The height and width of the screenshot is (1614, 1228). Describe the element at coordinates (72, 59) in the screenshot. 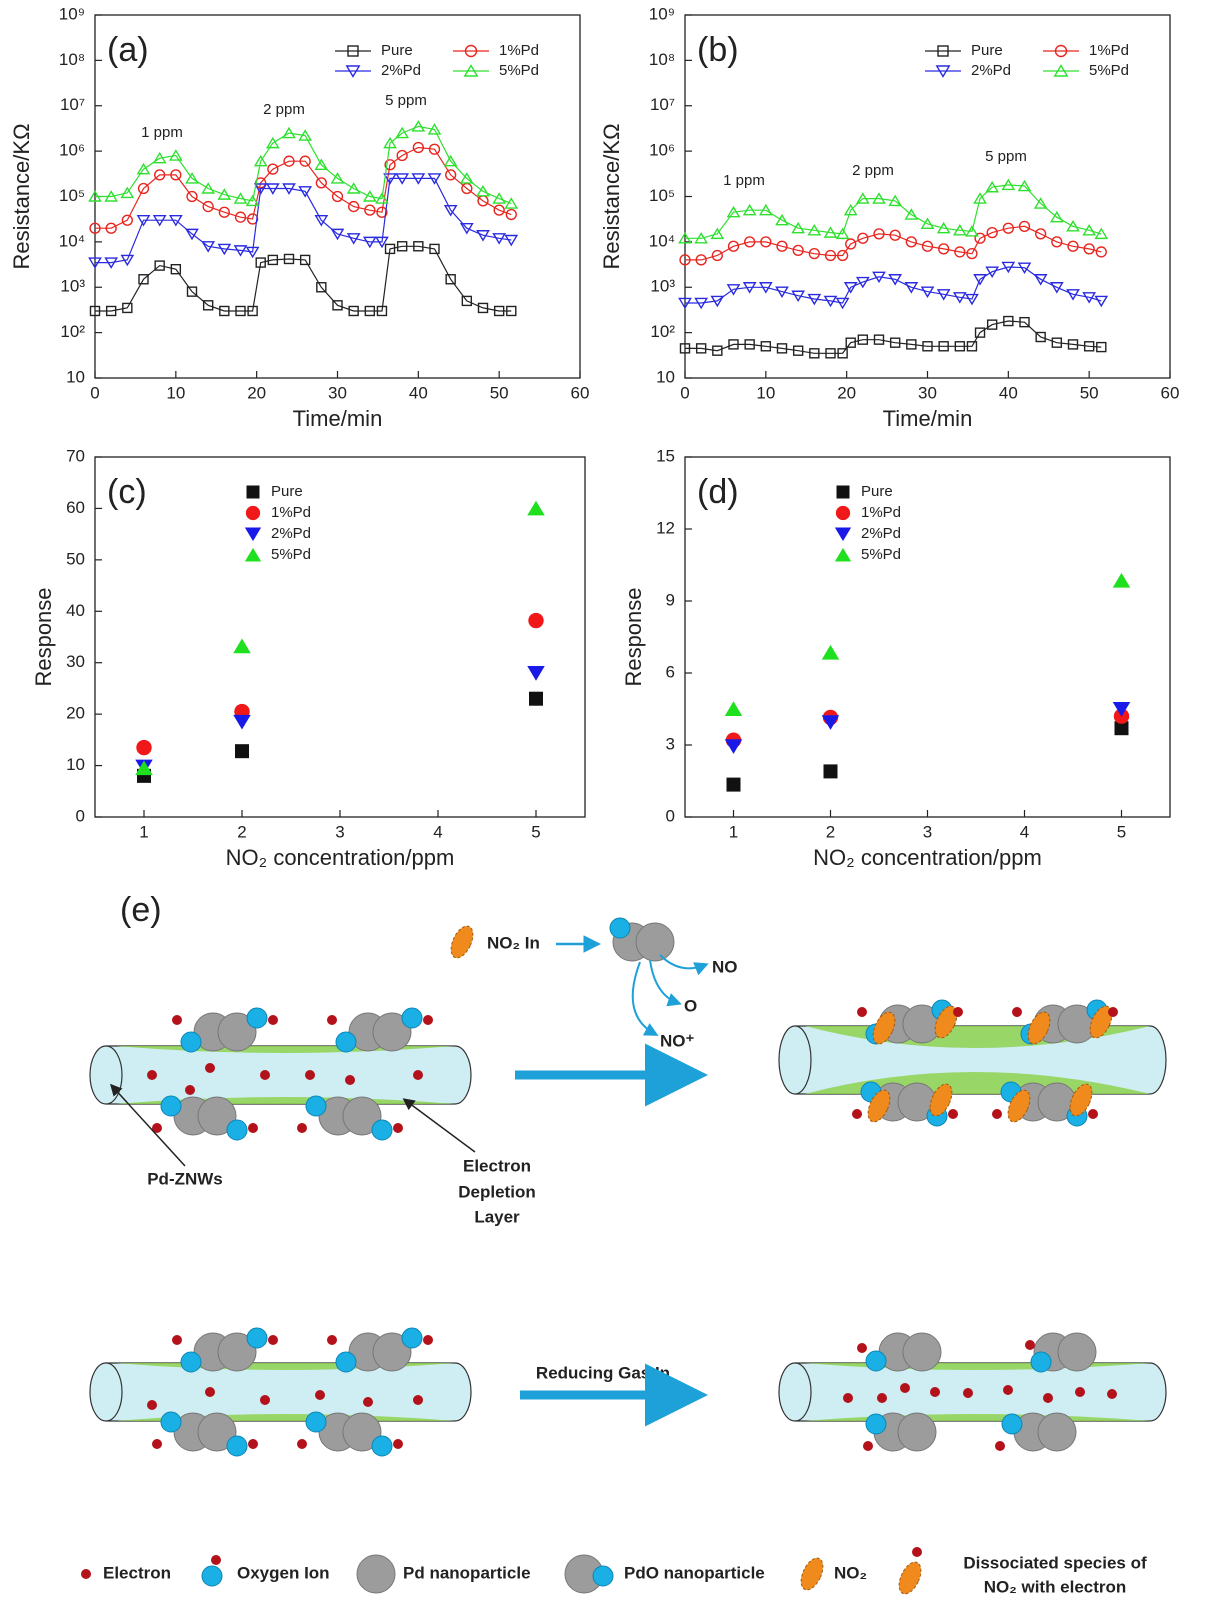

I see `y-tick-label: 10⁸` at that location.